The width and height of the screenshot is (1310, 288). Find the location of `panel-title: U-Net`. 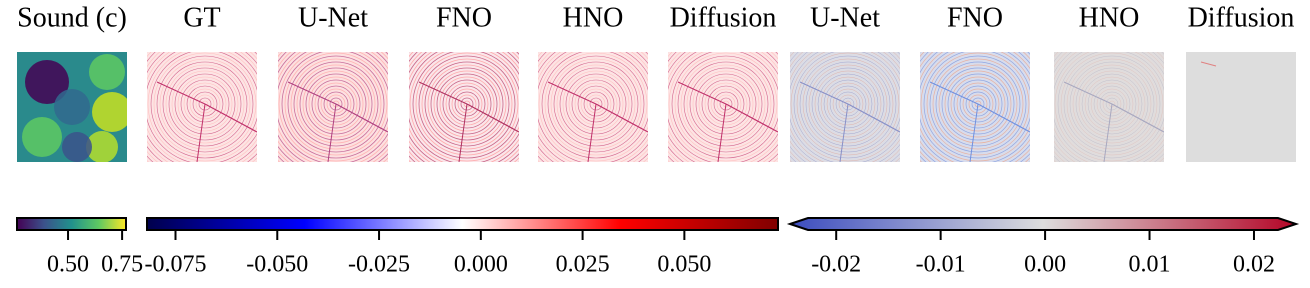

panel-title: U-Net is located at coordinates (845, 17).